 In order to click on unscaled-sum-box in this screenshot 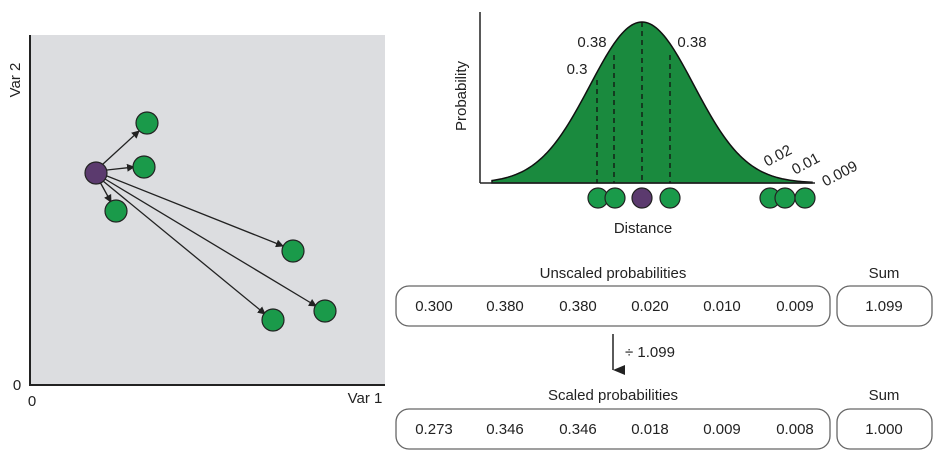, I will do `click(884, 306)`.